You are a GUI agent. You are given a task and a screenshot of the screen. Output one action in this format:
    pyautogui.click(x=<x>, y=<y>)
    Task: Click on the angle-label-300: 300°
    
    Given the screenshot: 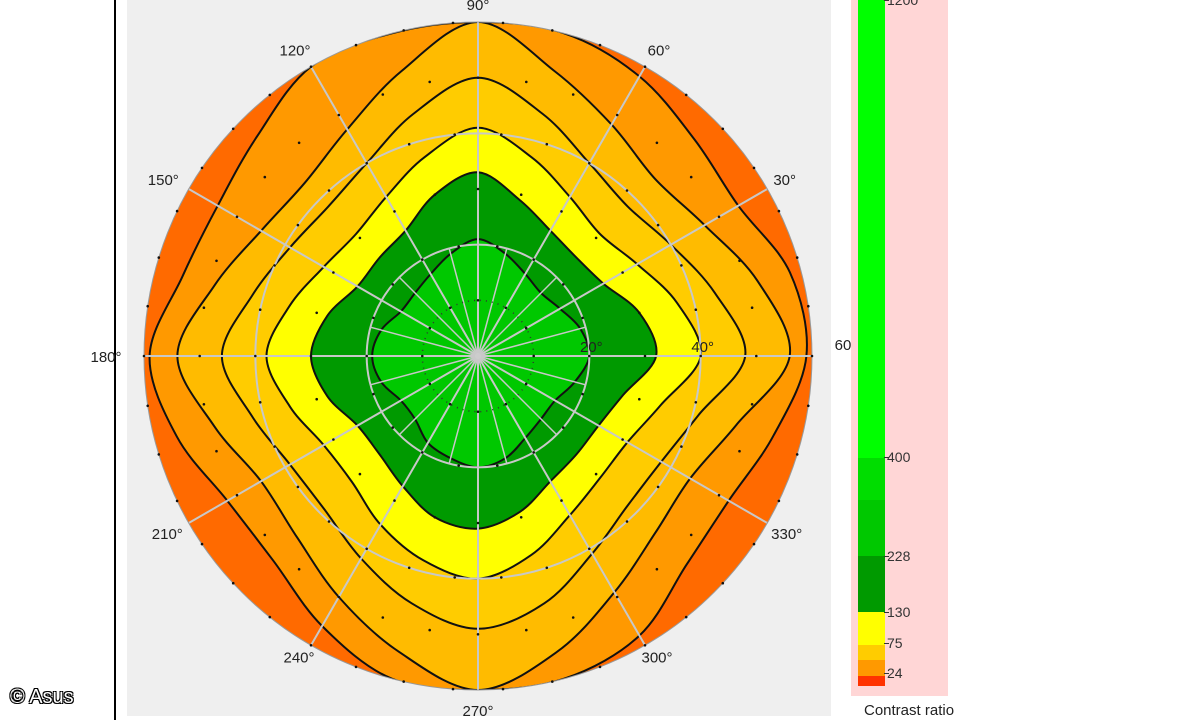 What is the action you would take?
    pyautogui.click(x=656, y=658)
    